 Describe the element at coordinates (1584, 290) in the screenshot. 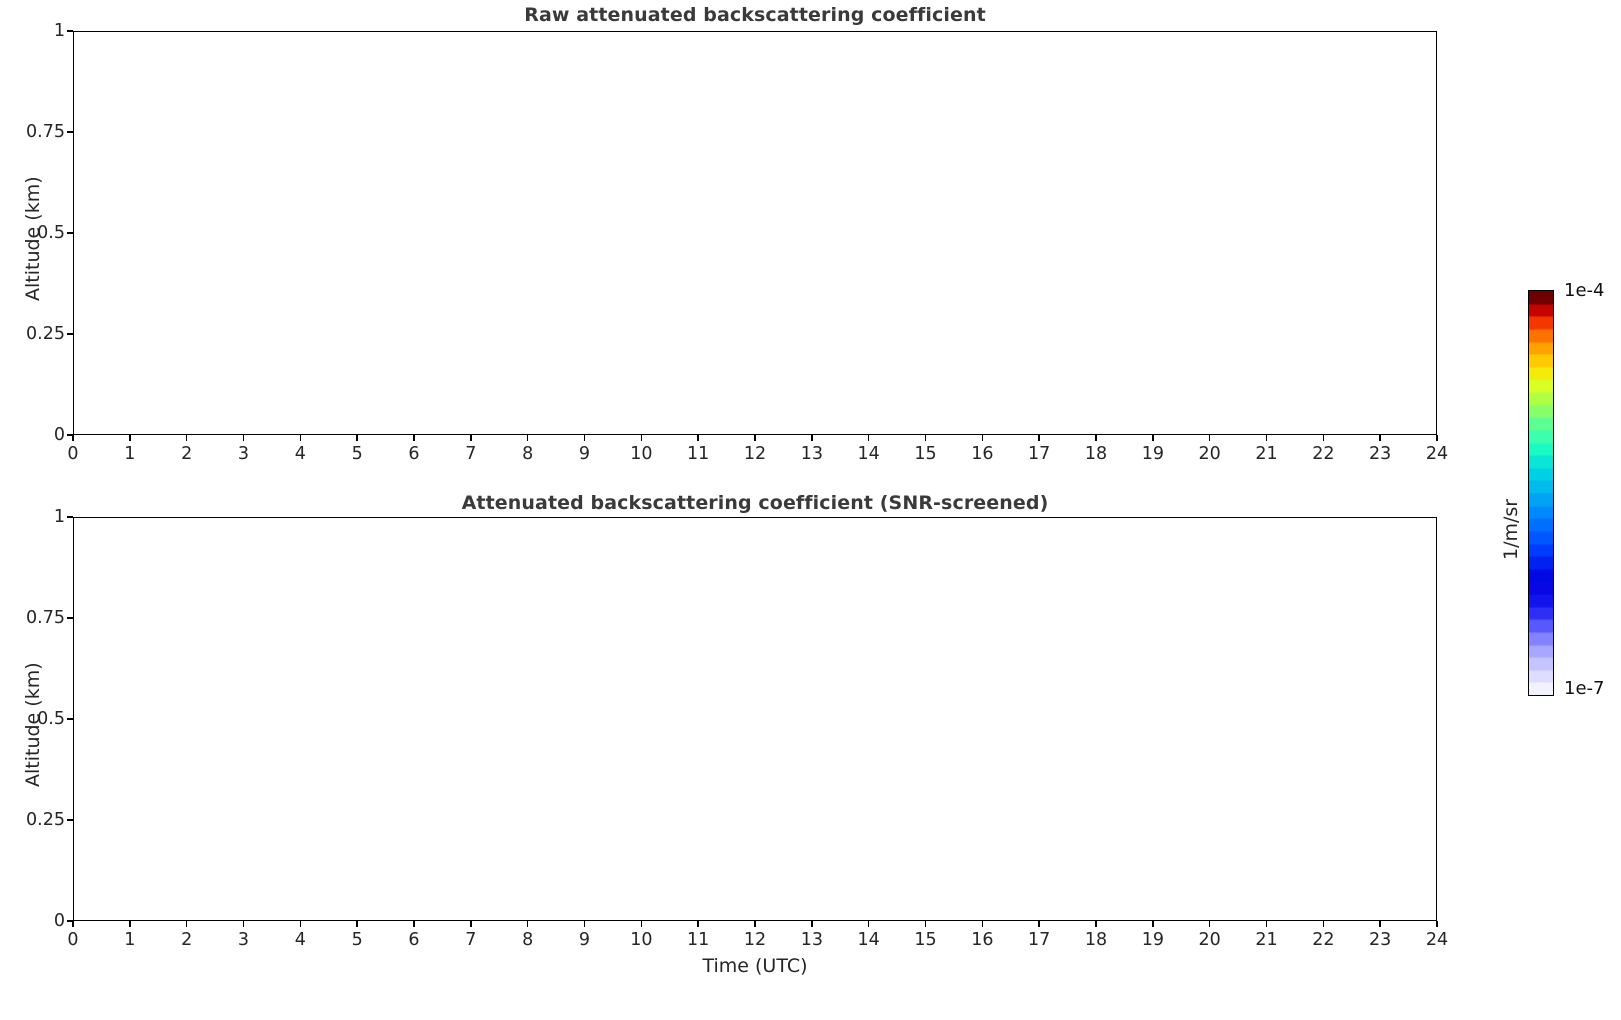

I see `colorbar-max-label: 1e-4` at that location.